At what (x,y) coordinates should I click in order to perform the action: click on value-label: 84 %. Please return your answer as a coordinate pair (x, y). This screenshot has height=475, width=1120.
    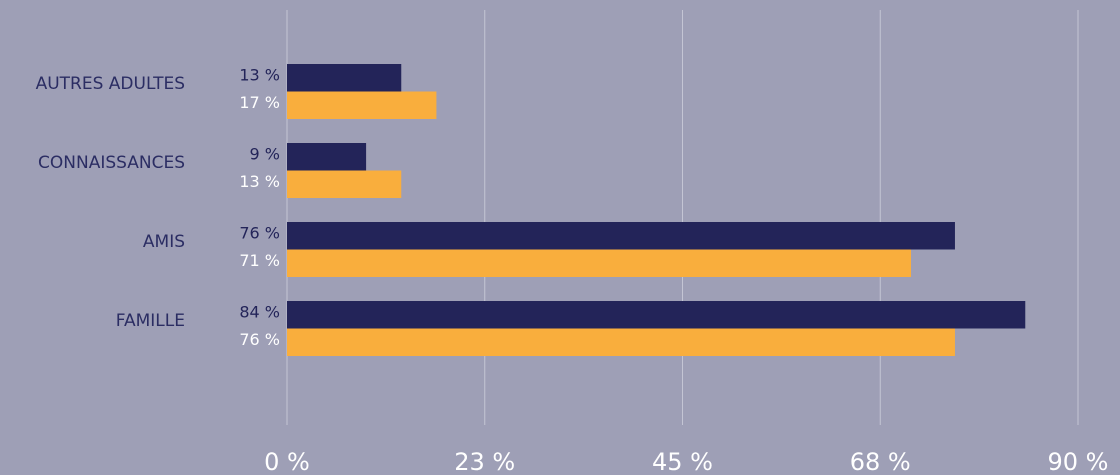
    Looking at the image, I should click on (259, 311).